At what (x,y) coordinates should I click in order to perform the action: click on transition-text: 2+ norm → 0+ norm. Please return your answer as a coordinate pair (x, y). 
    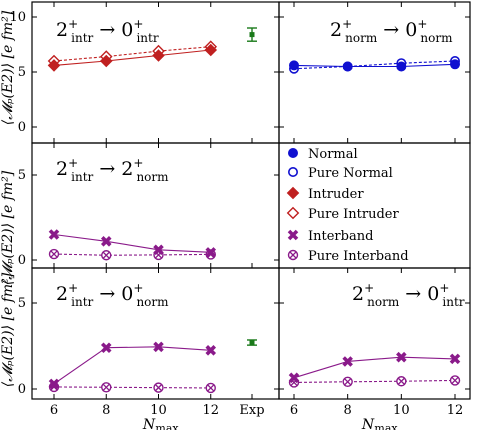
    Looking at the image, I should click on (391, 31).